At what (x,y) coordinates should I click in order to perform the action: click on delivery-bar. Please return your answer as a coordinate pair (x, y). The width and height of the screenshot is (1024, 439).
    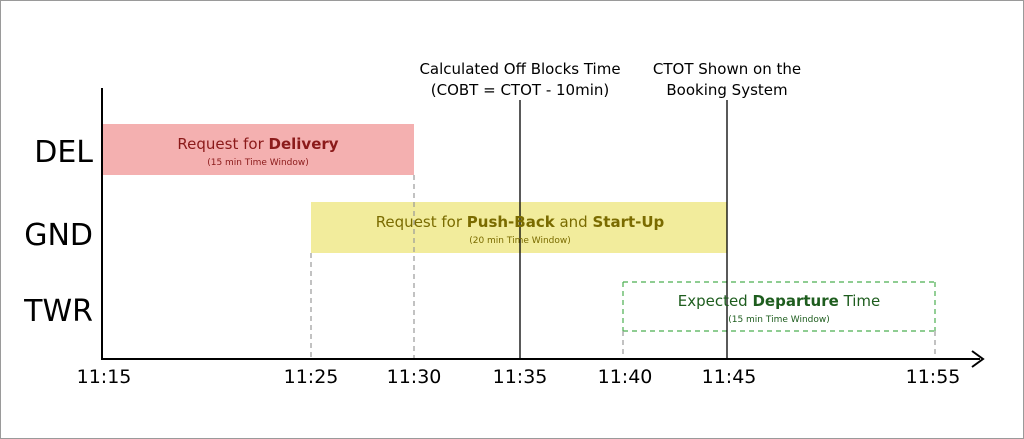
    Looking at the image, I should click on (258, 149).